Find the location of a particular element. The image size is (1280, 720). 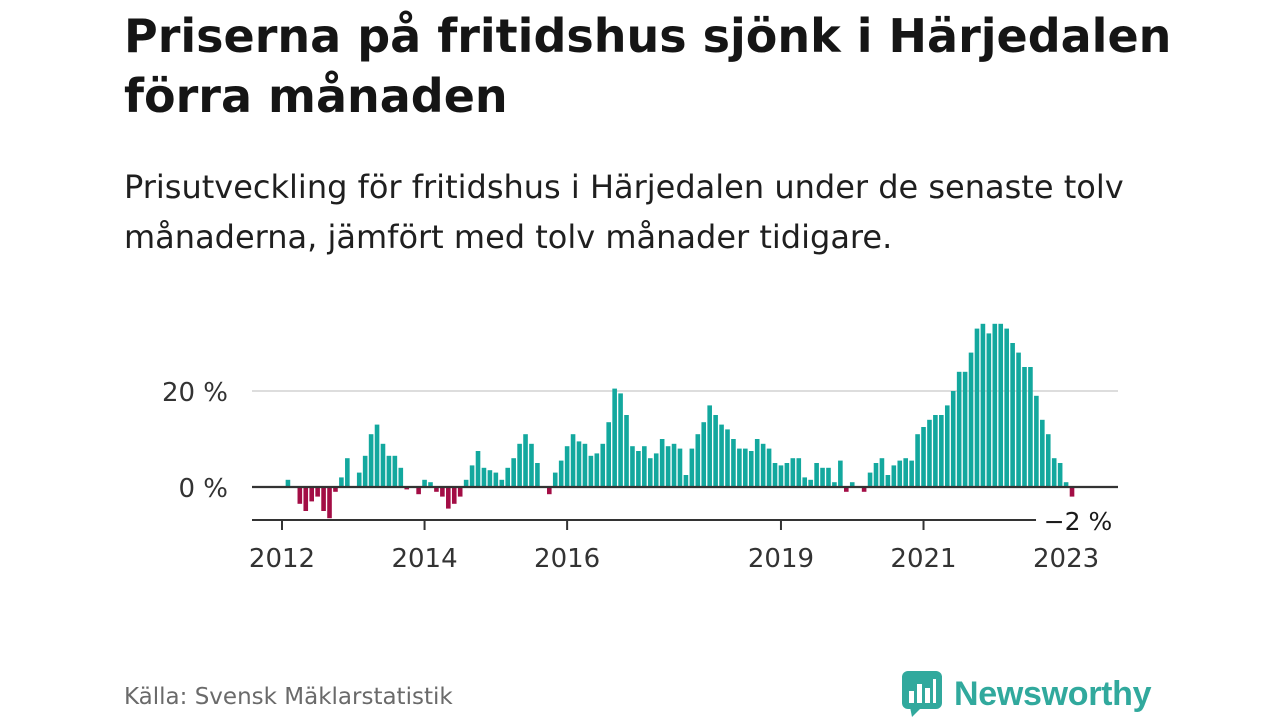

x-tick-label: 2021 is located at coordinates (923, 559).